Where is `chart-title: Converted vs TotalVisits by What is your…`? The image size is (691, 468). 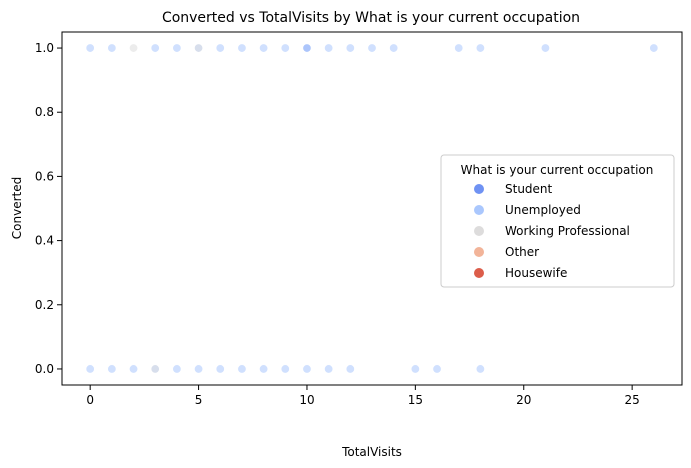
chart-title: Converted vs TotalVisits by What is your… is located at coordinates (371, 18).